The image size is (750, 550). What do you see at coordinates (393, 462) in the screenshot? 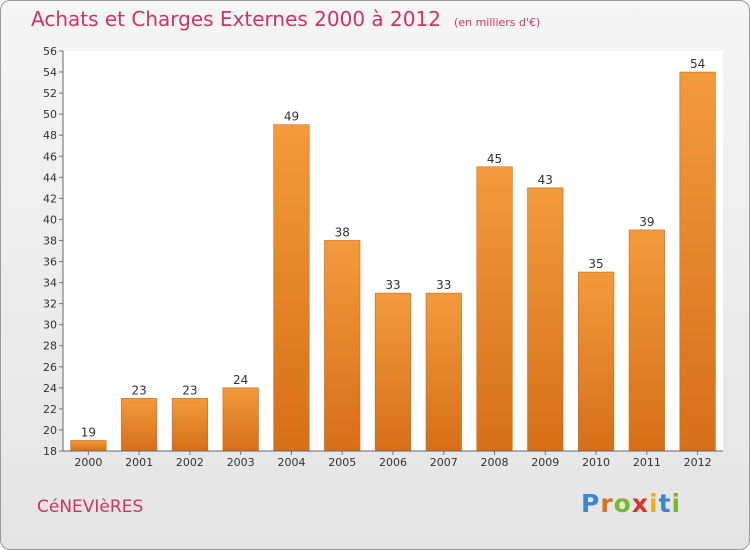
I see `x-tick-label: 2006` at bounding box center [393, 462].